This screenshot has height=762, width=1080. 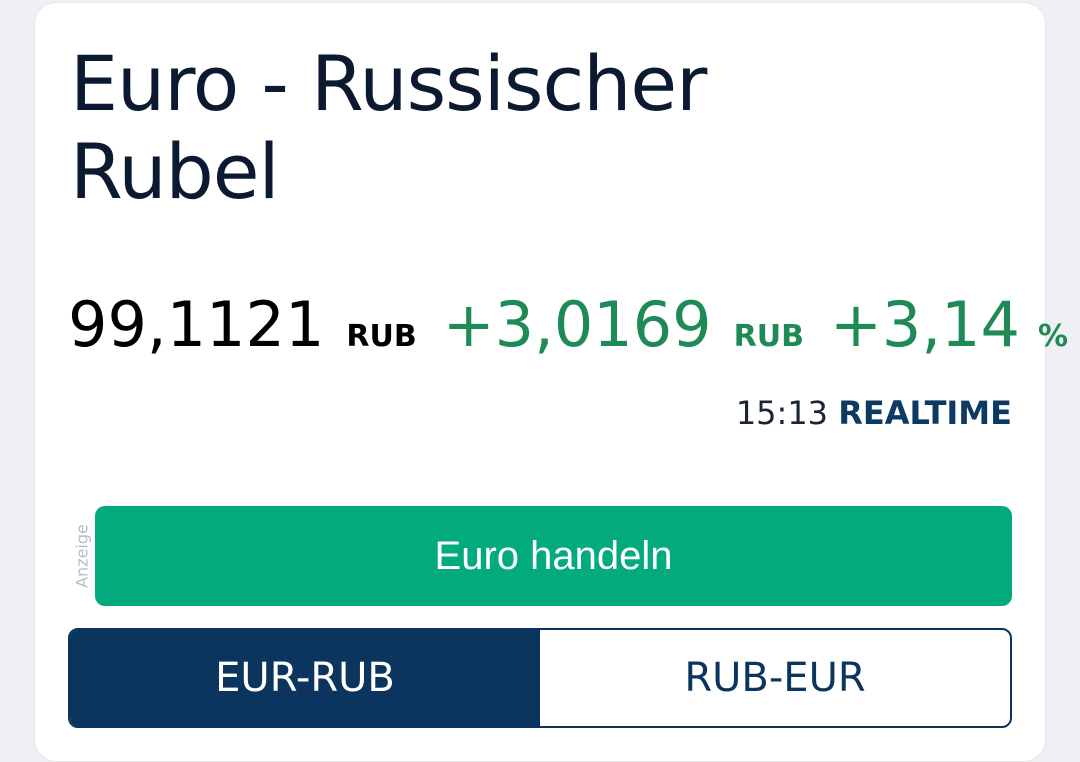 What do you see at coordinates (388, 83) in the screenshot?
I see `title-line: Euro - Russischer` at bounding box center [388, 83].